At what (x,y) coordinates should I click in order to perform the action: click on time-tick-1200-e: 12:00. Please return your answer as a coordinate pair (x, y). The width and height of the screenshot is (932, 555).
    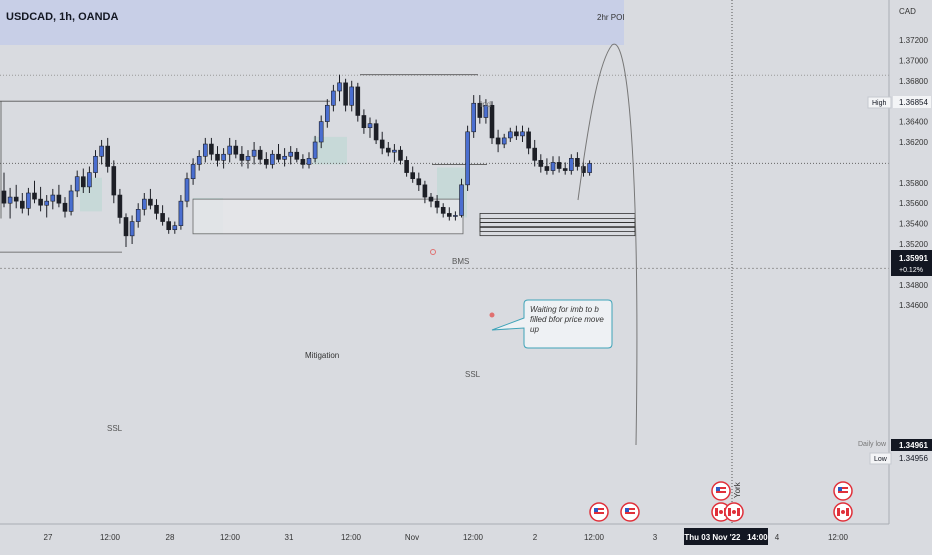
    Looking at the image, I should click on (594, 537).